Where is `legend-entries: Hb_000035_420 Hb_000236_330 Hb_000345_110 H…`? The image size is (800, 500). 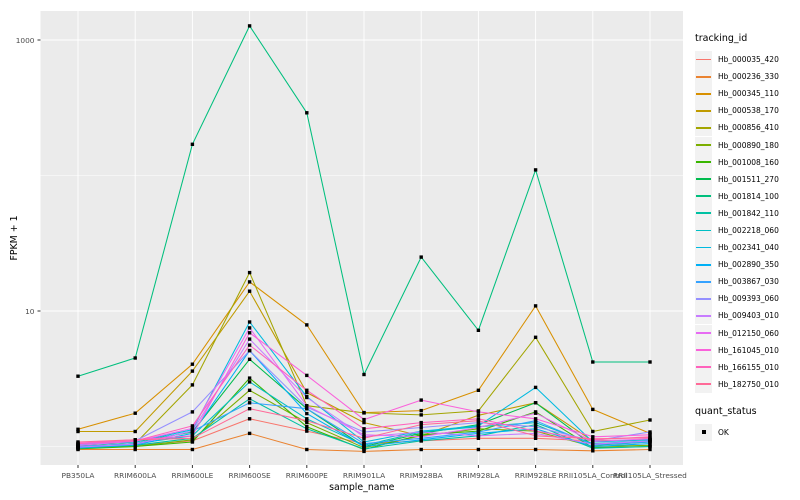
legend-entries: Hb_000035_420 Hb_000236_330 Hb_000345_110 H… is located at coordinates (747, 222).